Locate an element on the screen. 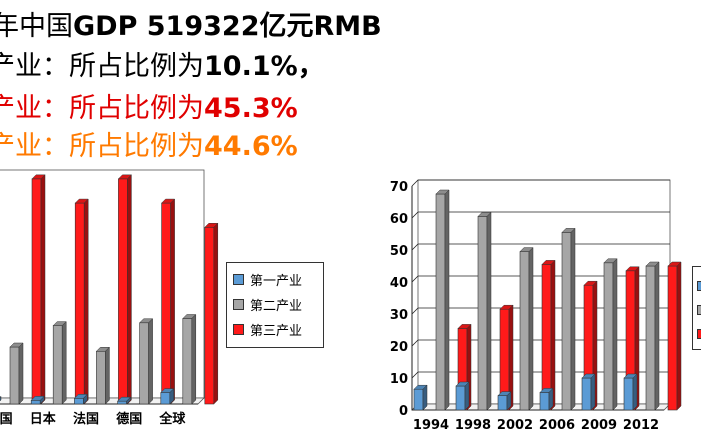  chart-1-x-tick-label: 2009 is located at coordinates (599, 425).